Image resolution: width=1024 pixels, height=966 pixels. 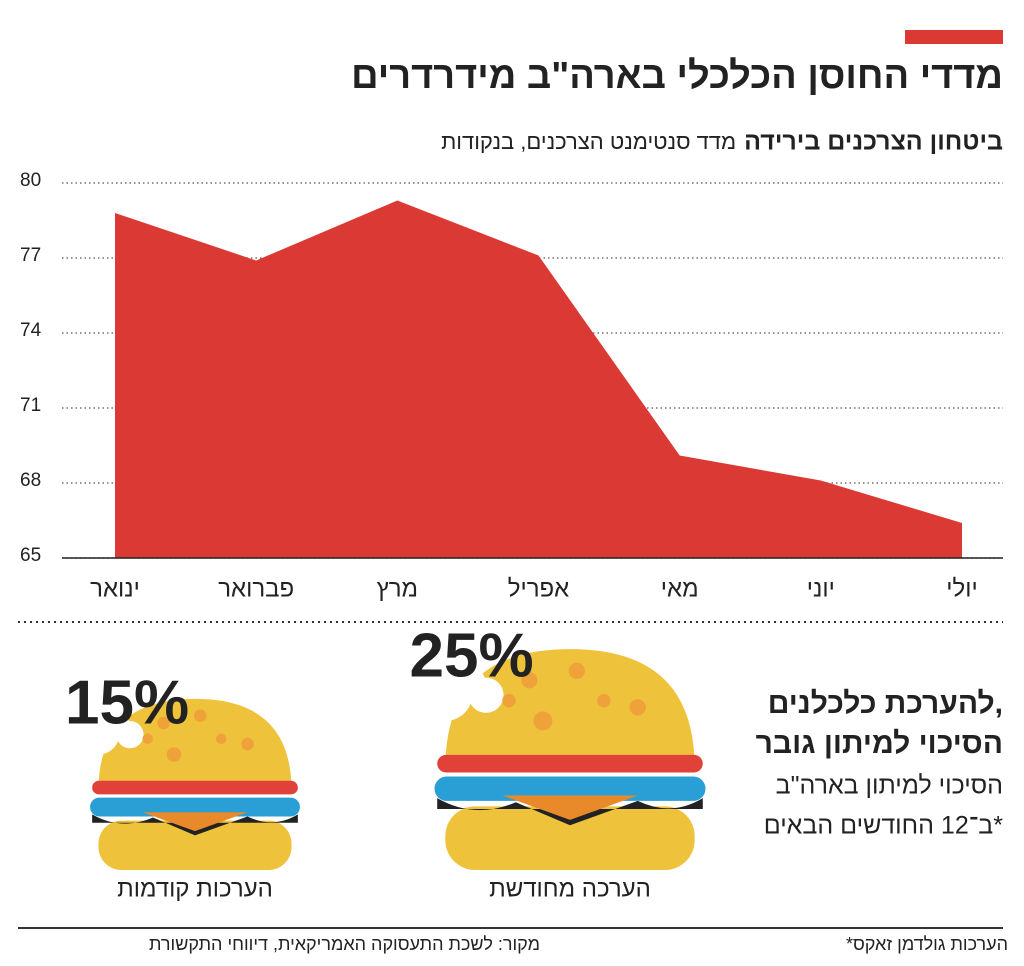 I want to click on x-tick-label: מרץ, so click(x=397, y=588).